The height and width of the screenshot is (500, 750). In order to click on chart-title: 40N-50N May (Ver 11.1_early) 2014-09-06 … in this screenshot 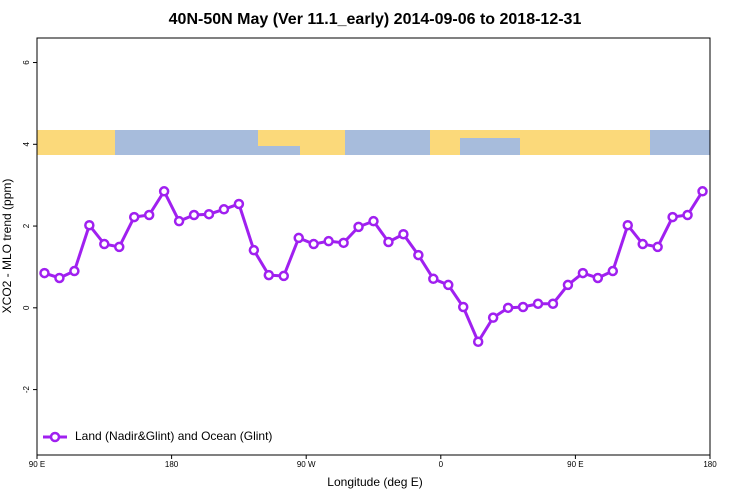, I will do `click(375, 19)`.